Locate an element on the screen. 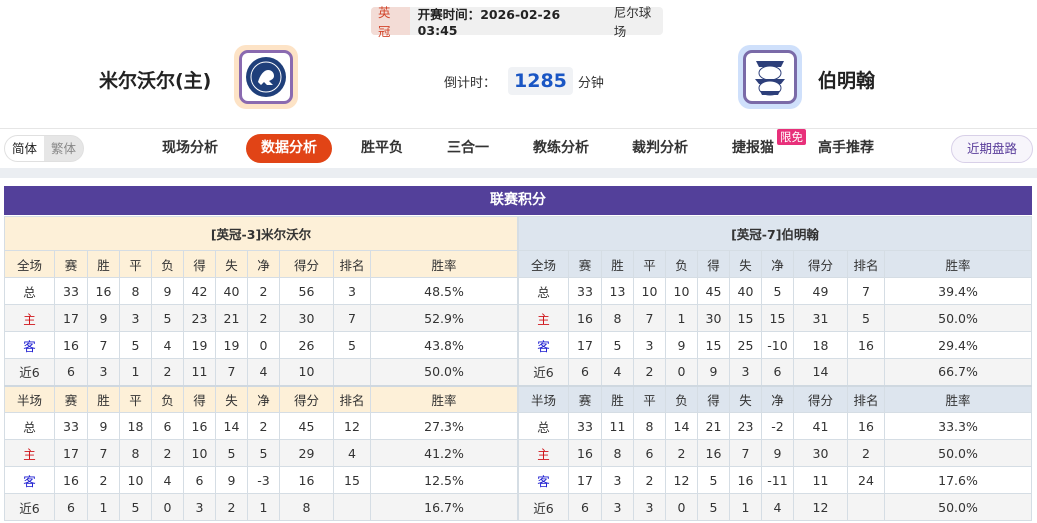 This screenshot has height=523, width=1037. cell: 40 is located at coordinates (231, 291).